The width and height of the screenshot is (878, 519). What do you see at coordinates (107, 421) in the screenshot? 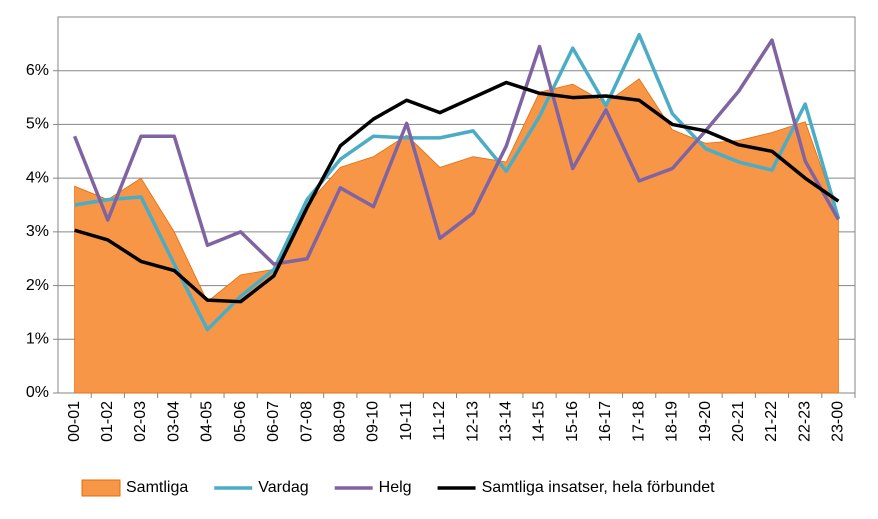
I see `x-tick-label: 01-02` at bounding box center [107, 421].